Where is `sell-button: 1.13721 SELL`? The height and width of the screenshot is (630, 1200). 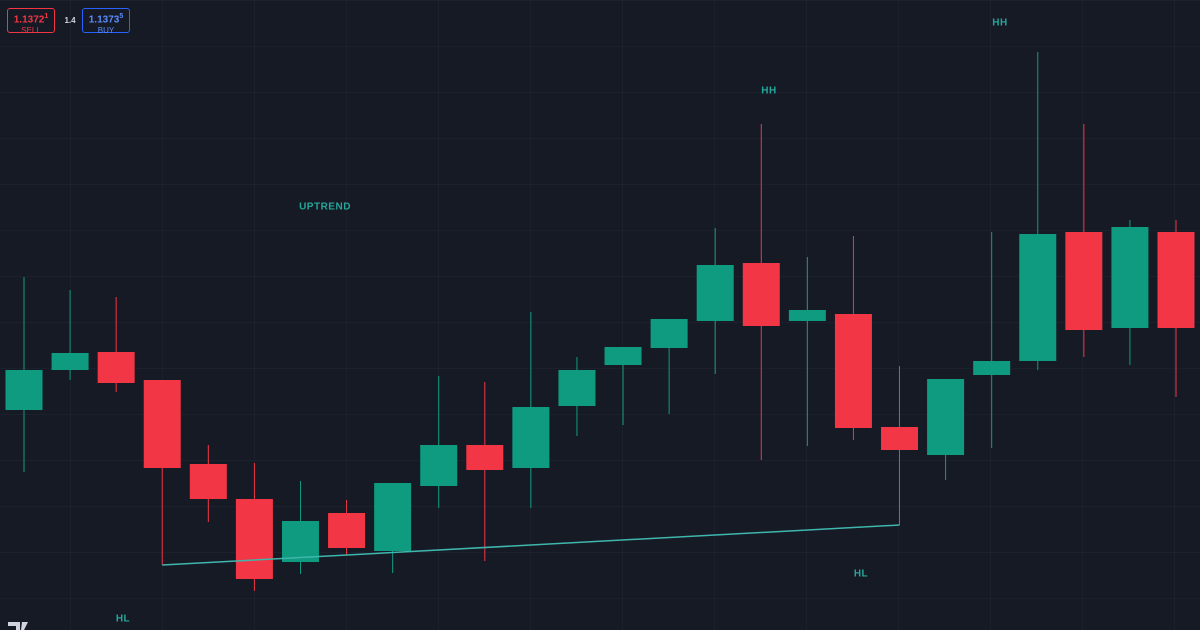 sell-button: 1.13721 SELL is located at coordinates (31, 22).